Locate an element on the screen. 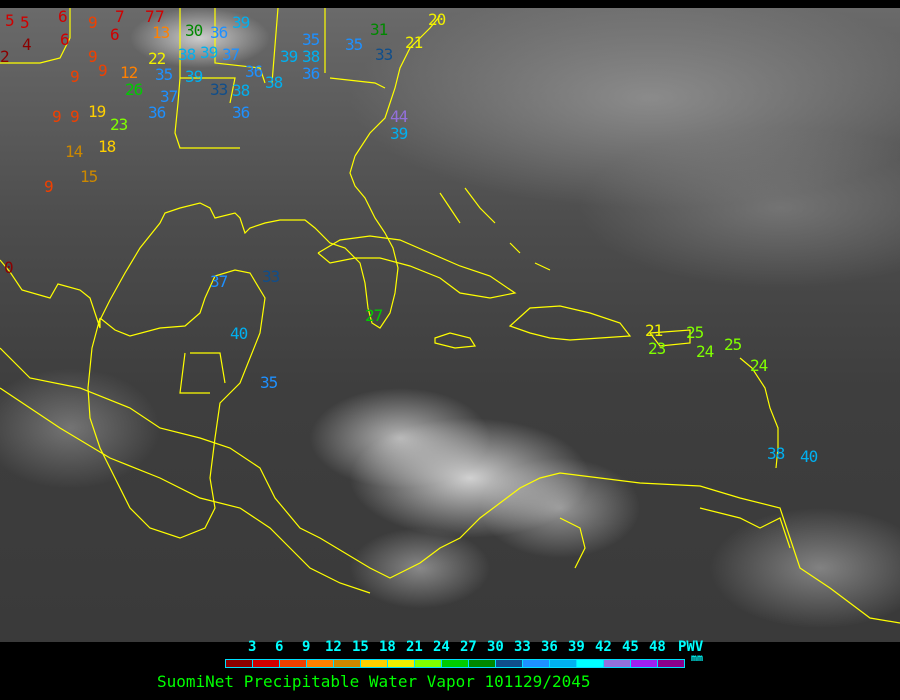 Image resolution: width=900 pixels, height=700 pixels. texas-mexico-coast is located at coordinates (176, 404).